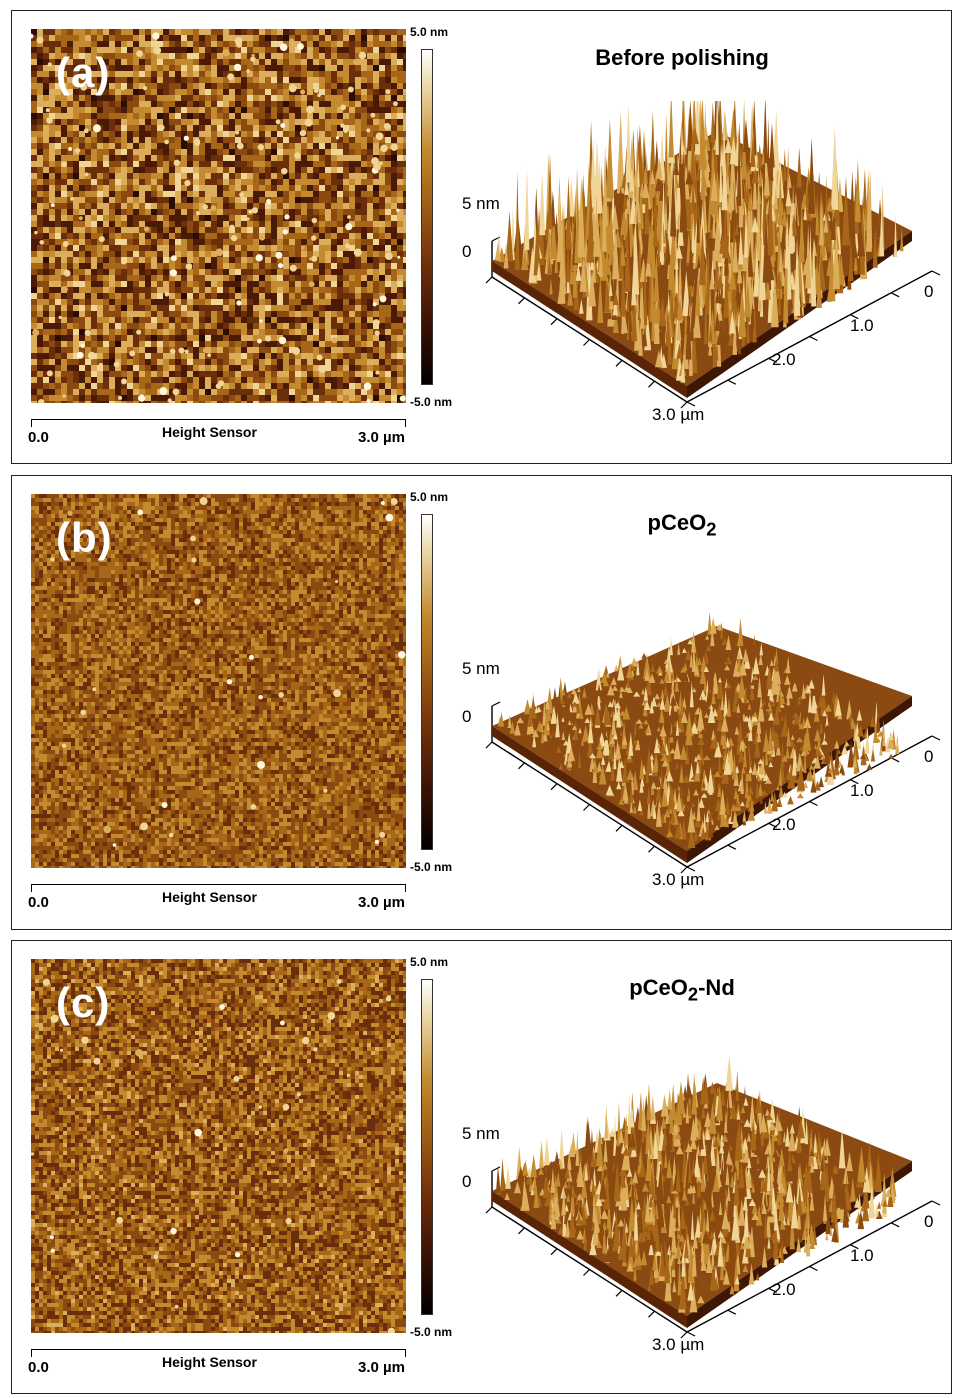  I want to click on panel-title: Before polishing, so click(682, 60).